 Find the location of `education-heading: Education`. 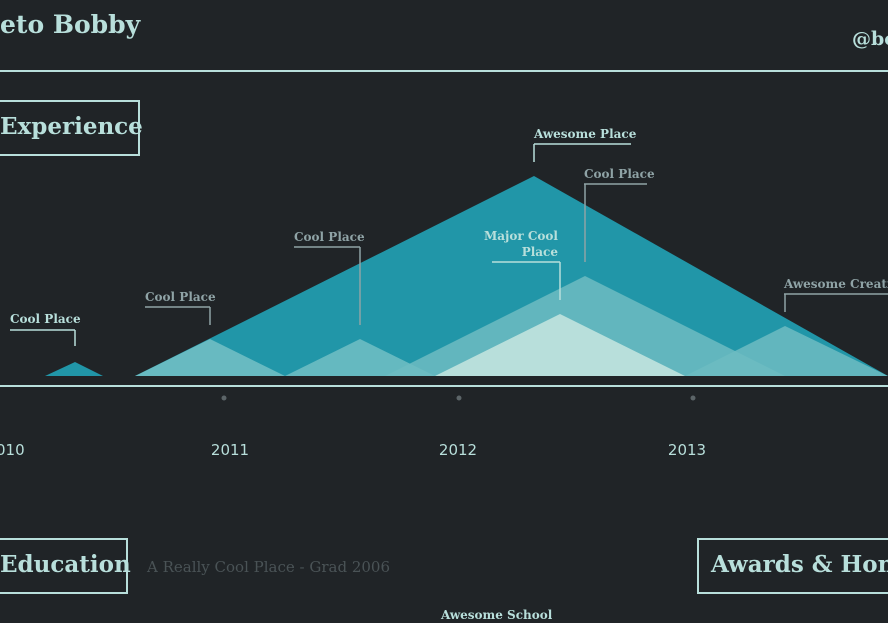

education-heading: Education is located at coordinates (65, 566).